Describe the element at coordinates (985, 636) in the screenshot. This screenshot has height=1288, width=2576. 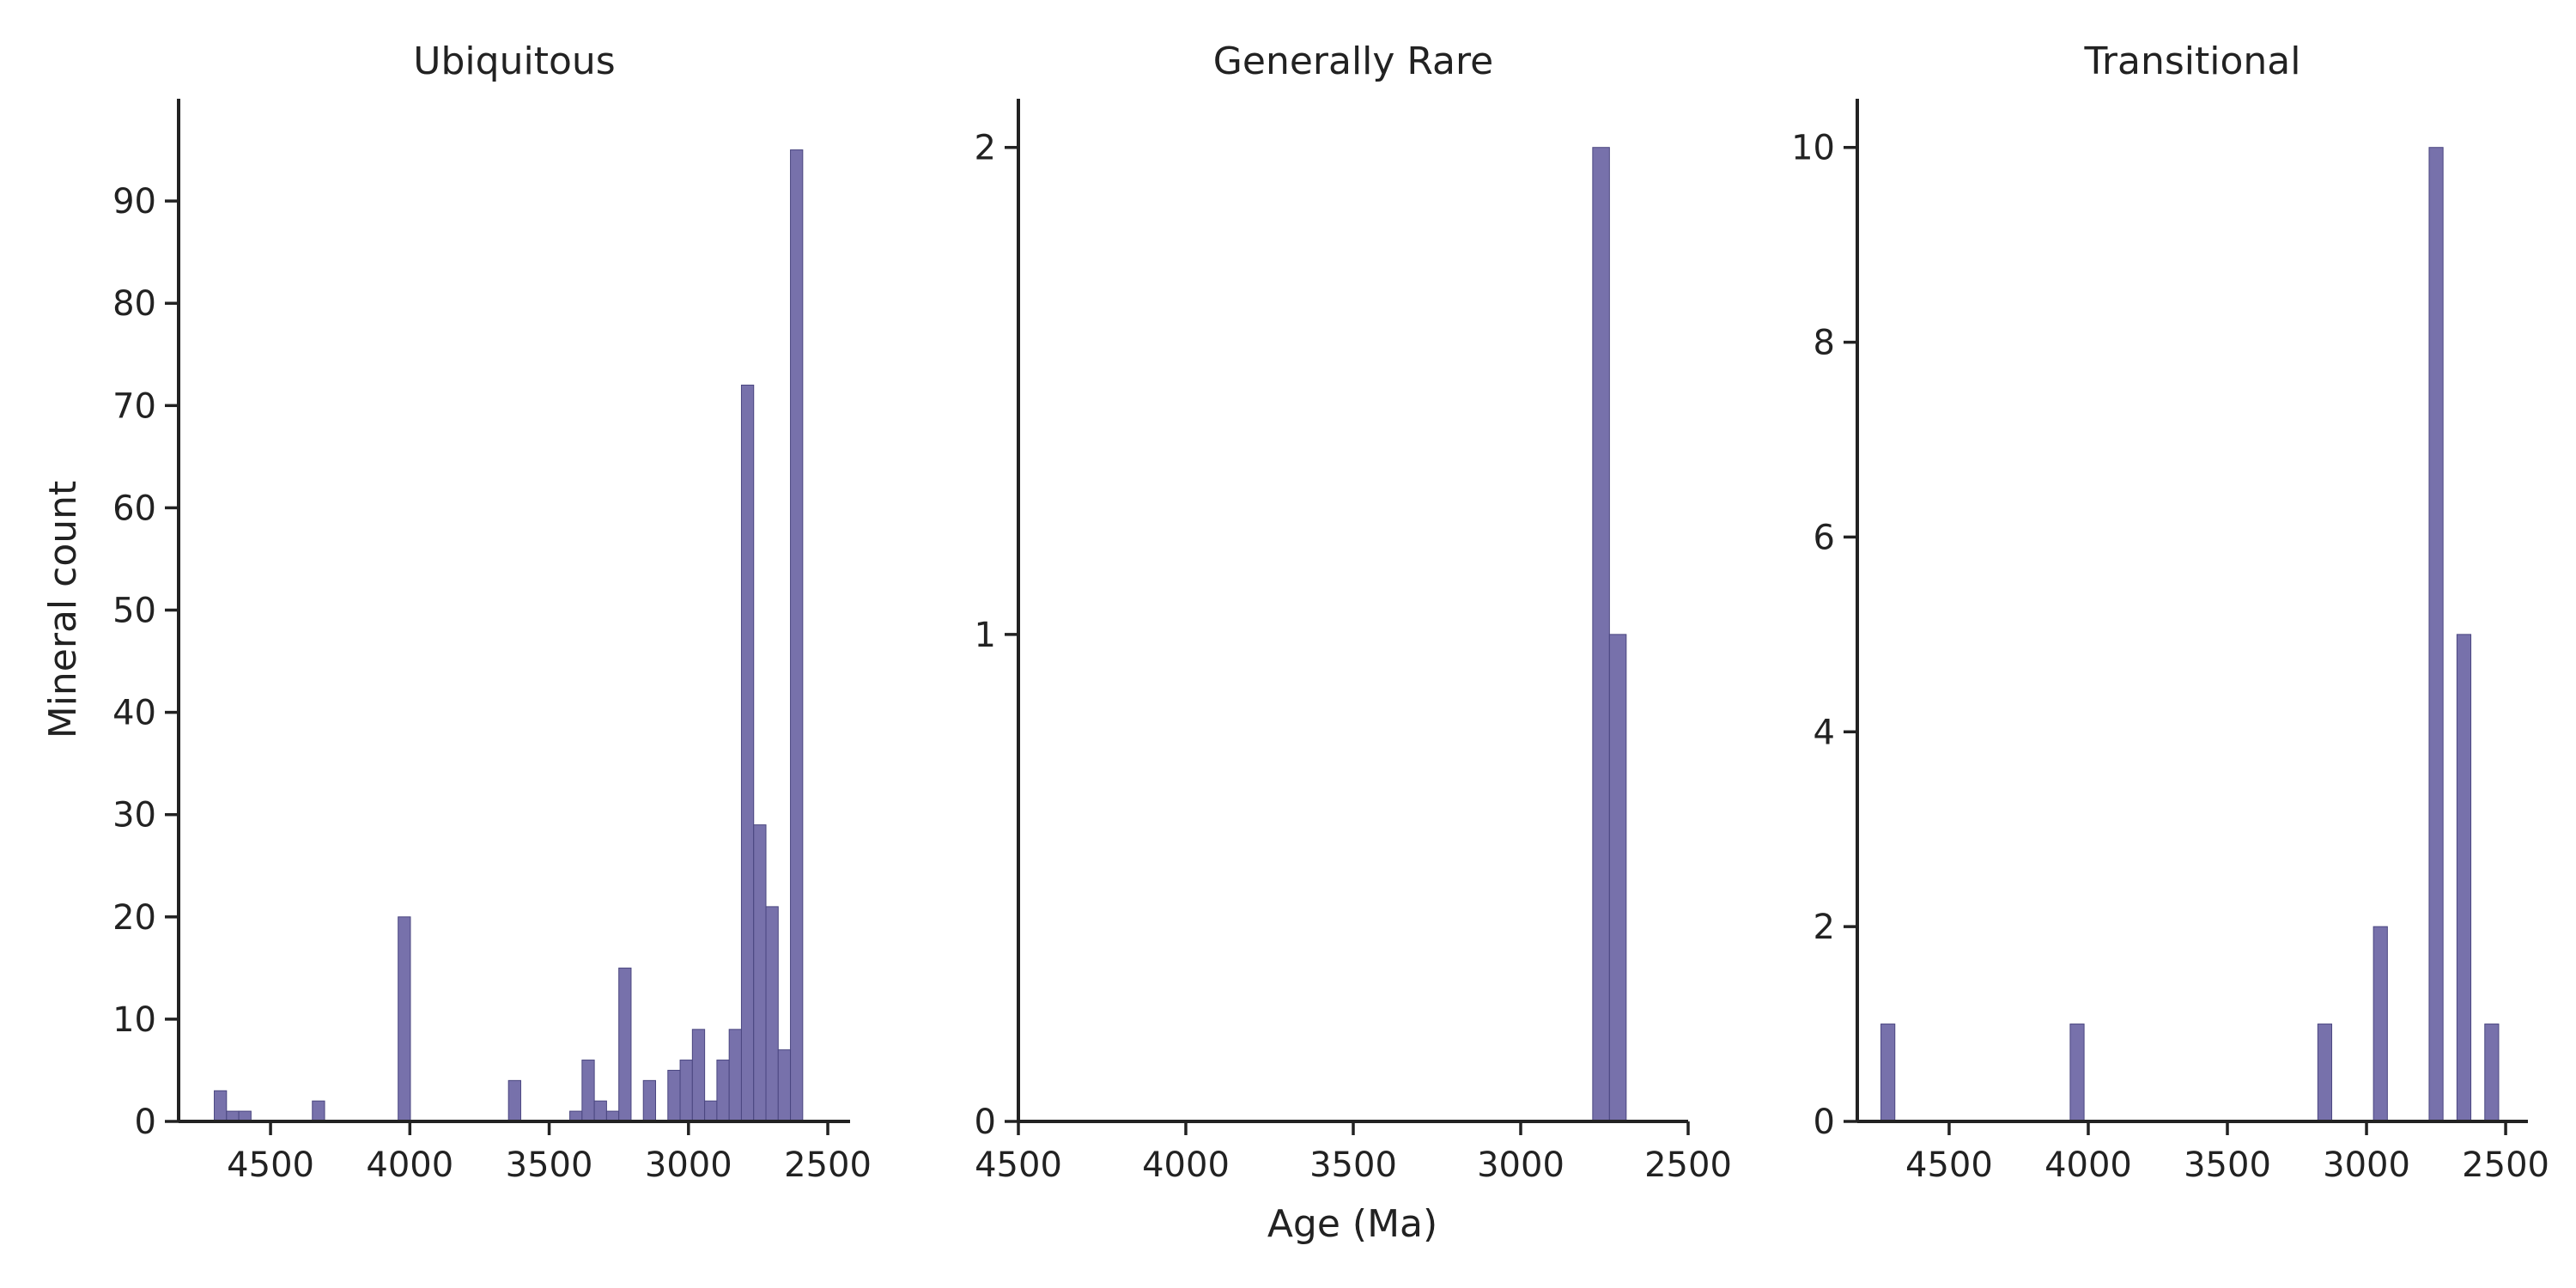
I see `y-tick-label: 1` at that location.